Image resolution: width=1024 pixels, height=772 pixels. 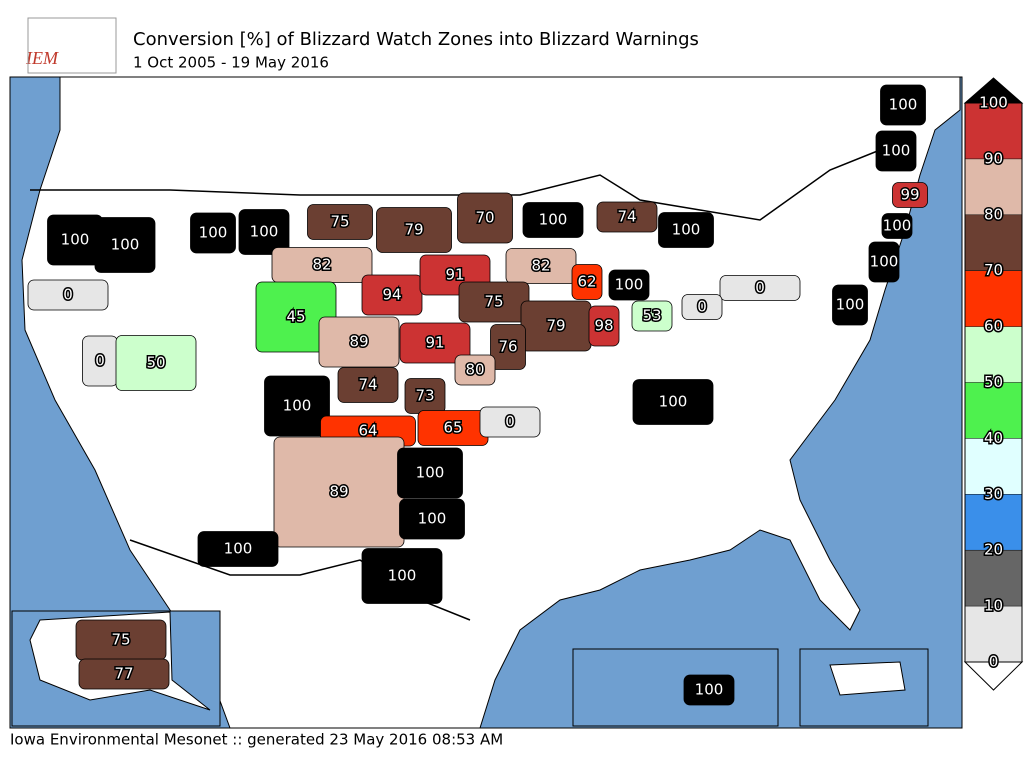 I want to click on zone-label: 50, so click(x=155, y=363).